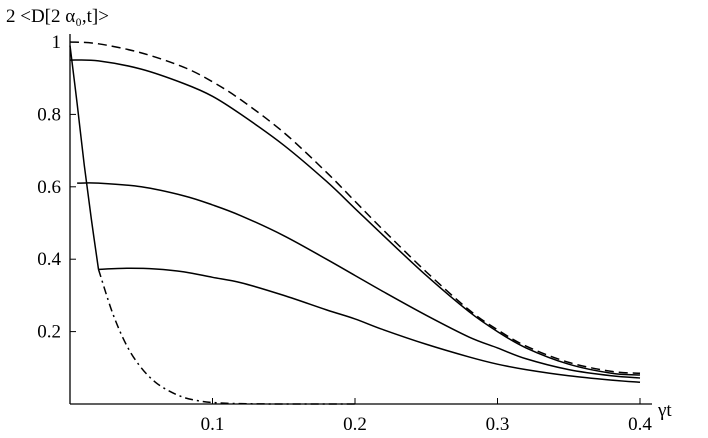 The image size is (708, 438). What do you see at coordinates (498, 424) in the screenshot?
I see `x-tick-label: 0.3` at bounding box center [498, 424].